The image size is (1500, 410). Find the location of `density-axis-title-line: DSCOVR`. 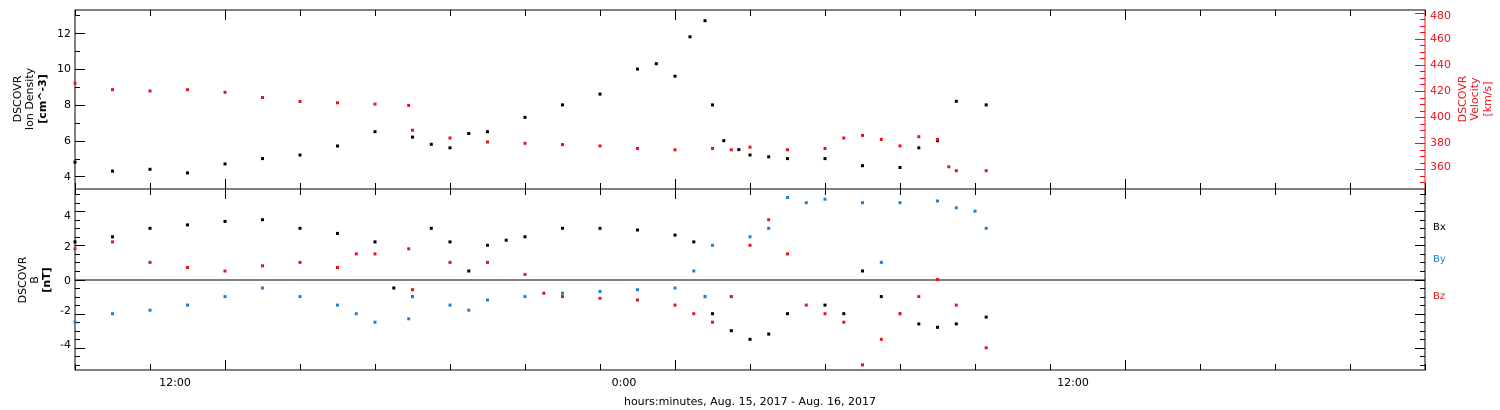

density-axis-title-line: DSCOVR is located at coordinates (17, 98).